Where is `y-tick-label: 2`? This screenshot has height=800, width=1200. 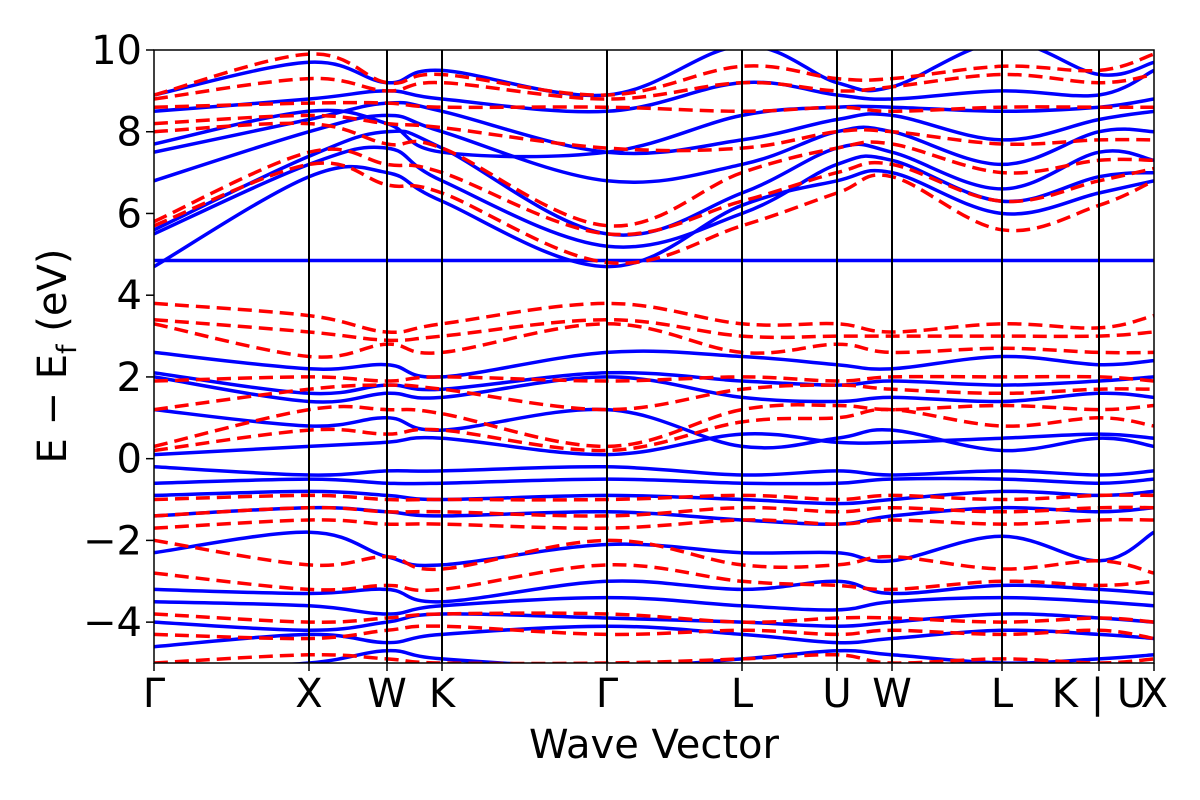
y-tick-label: 2 is located at coordinates (129, 378).